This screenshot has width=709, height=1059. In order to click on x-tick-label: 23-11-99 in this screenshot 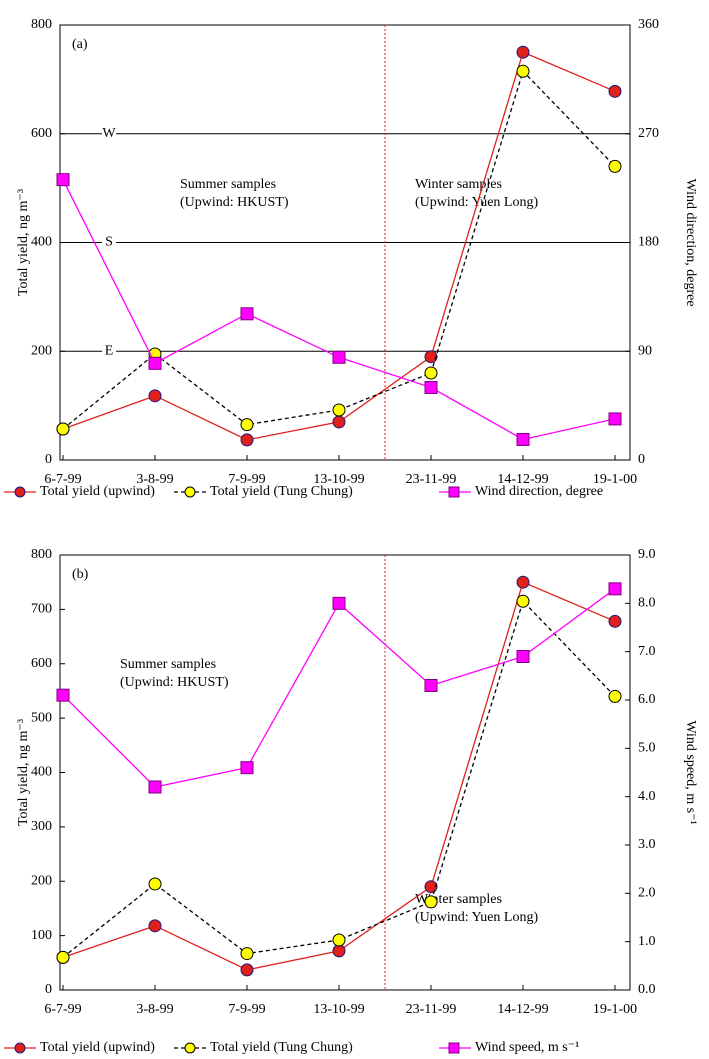, I will do `click(431, 479)`.